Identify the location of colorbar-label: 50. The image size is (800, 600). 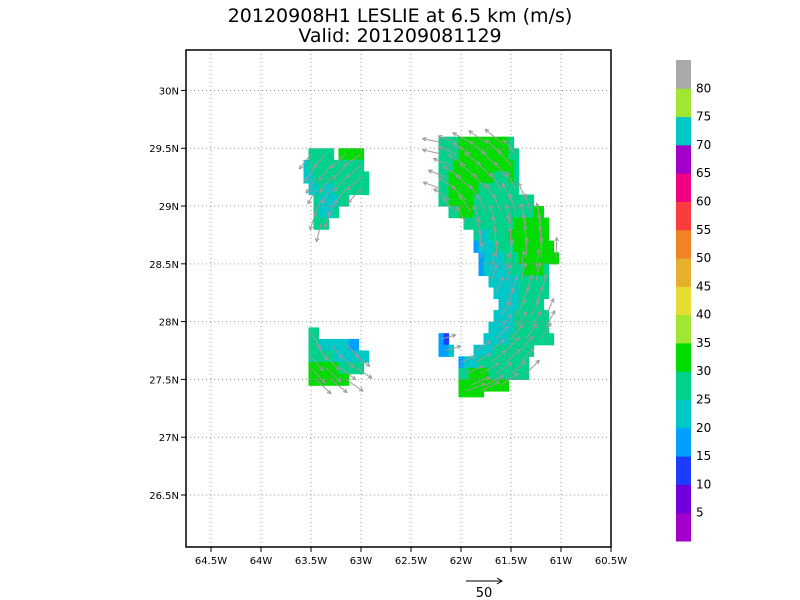
(703, 258).